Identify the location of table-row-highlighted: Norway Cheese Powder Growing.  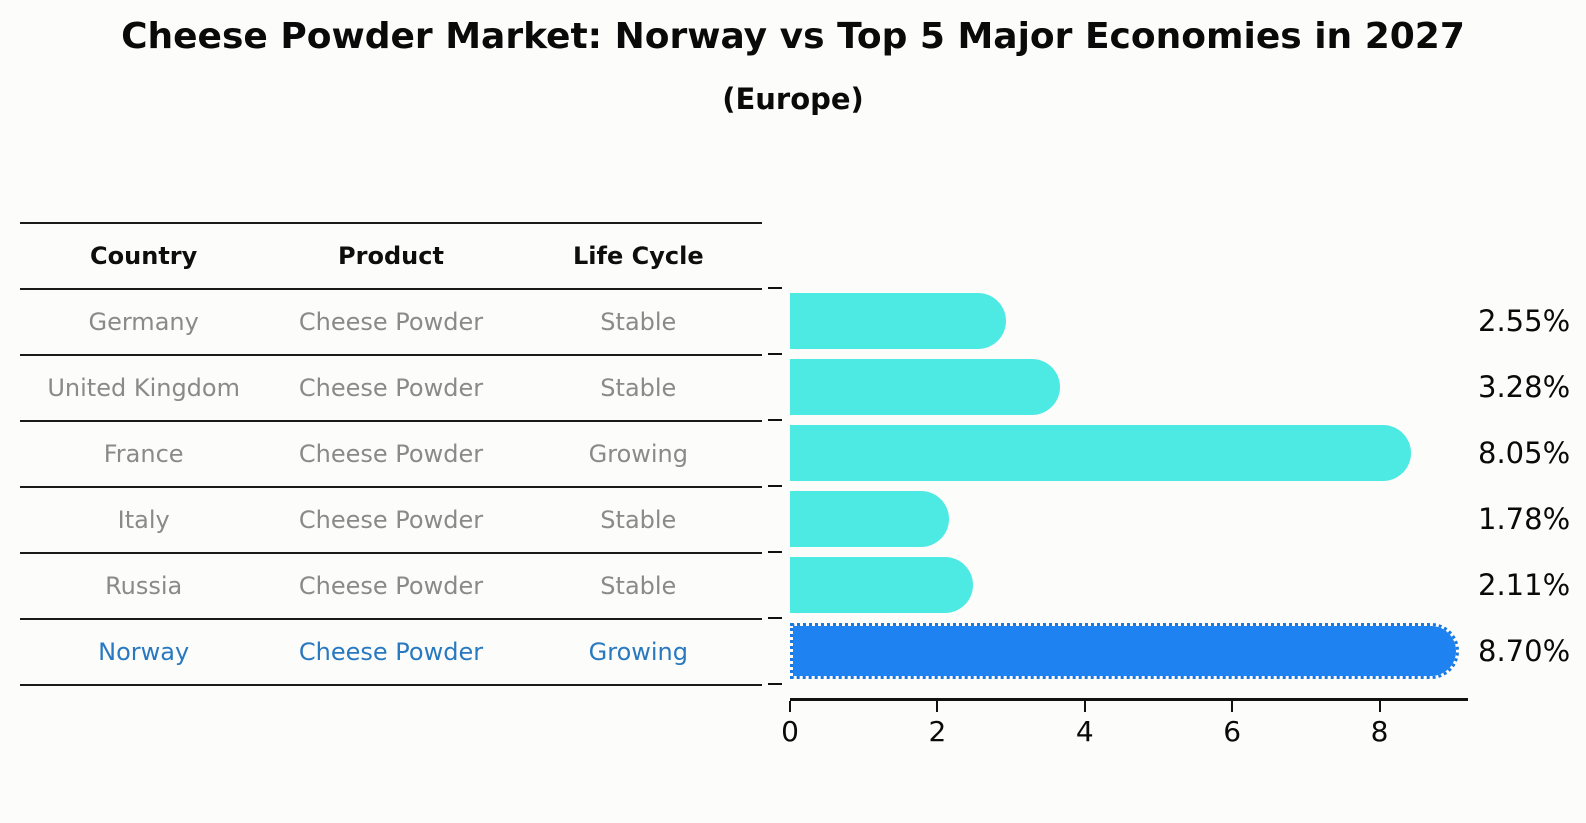
(391, 653).